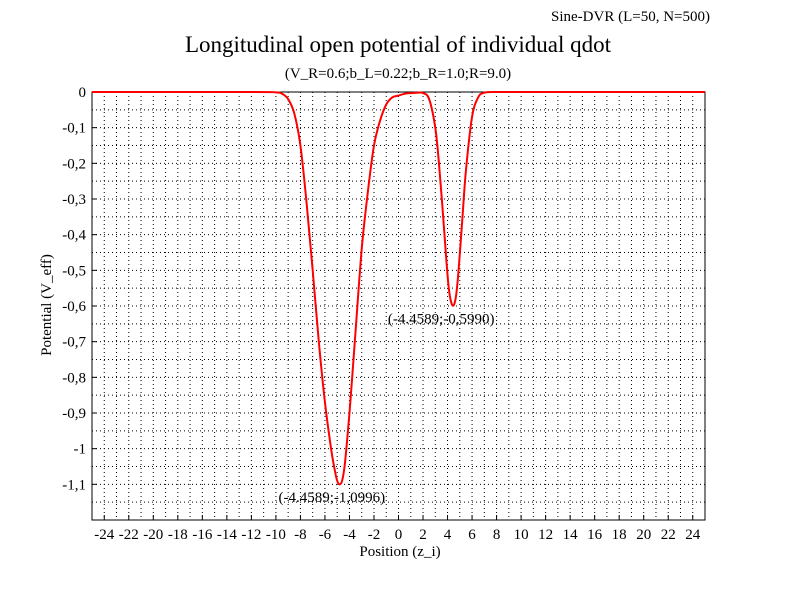  Describe the element at coordinates (74, 414) in the screenshot. I see `y-tick-label: -0,9` at that location.